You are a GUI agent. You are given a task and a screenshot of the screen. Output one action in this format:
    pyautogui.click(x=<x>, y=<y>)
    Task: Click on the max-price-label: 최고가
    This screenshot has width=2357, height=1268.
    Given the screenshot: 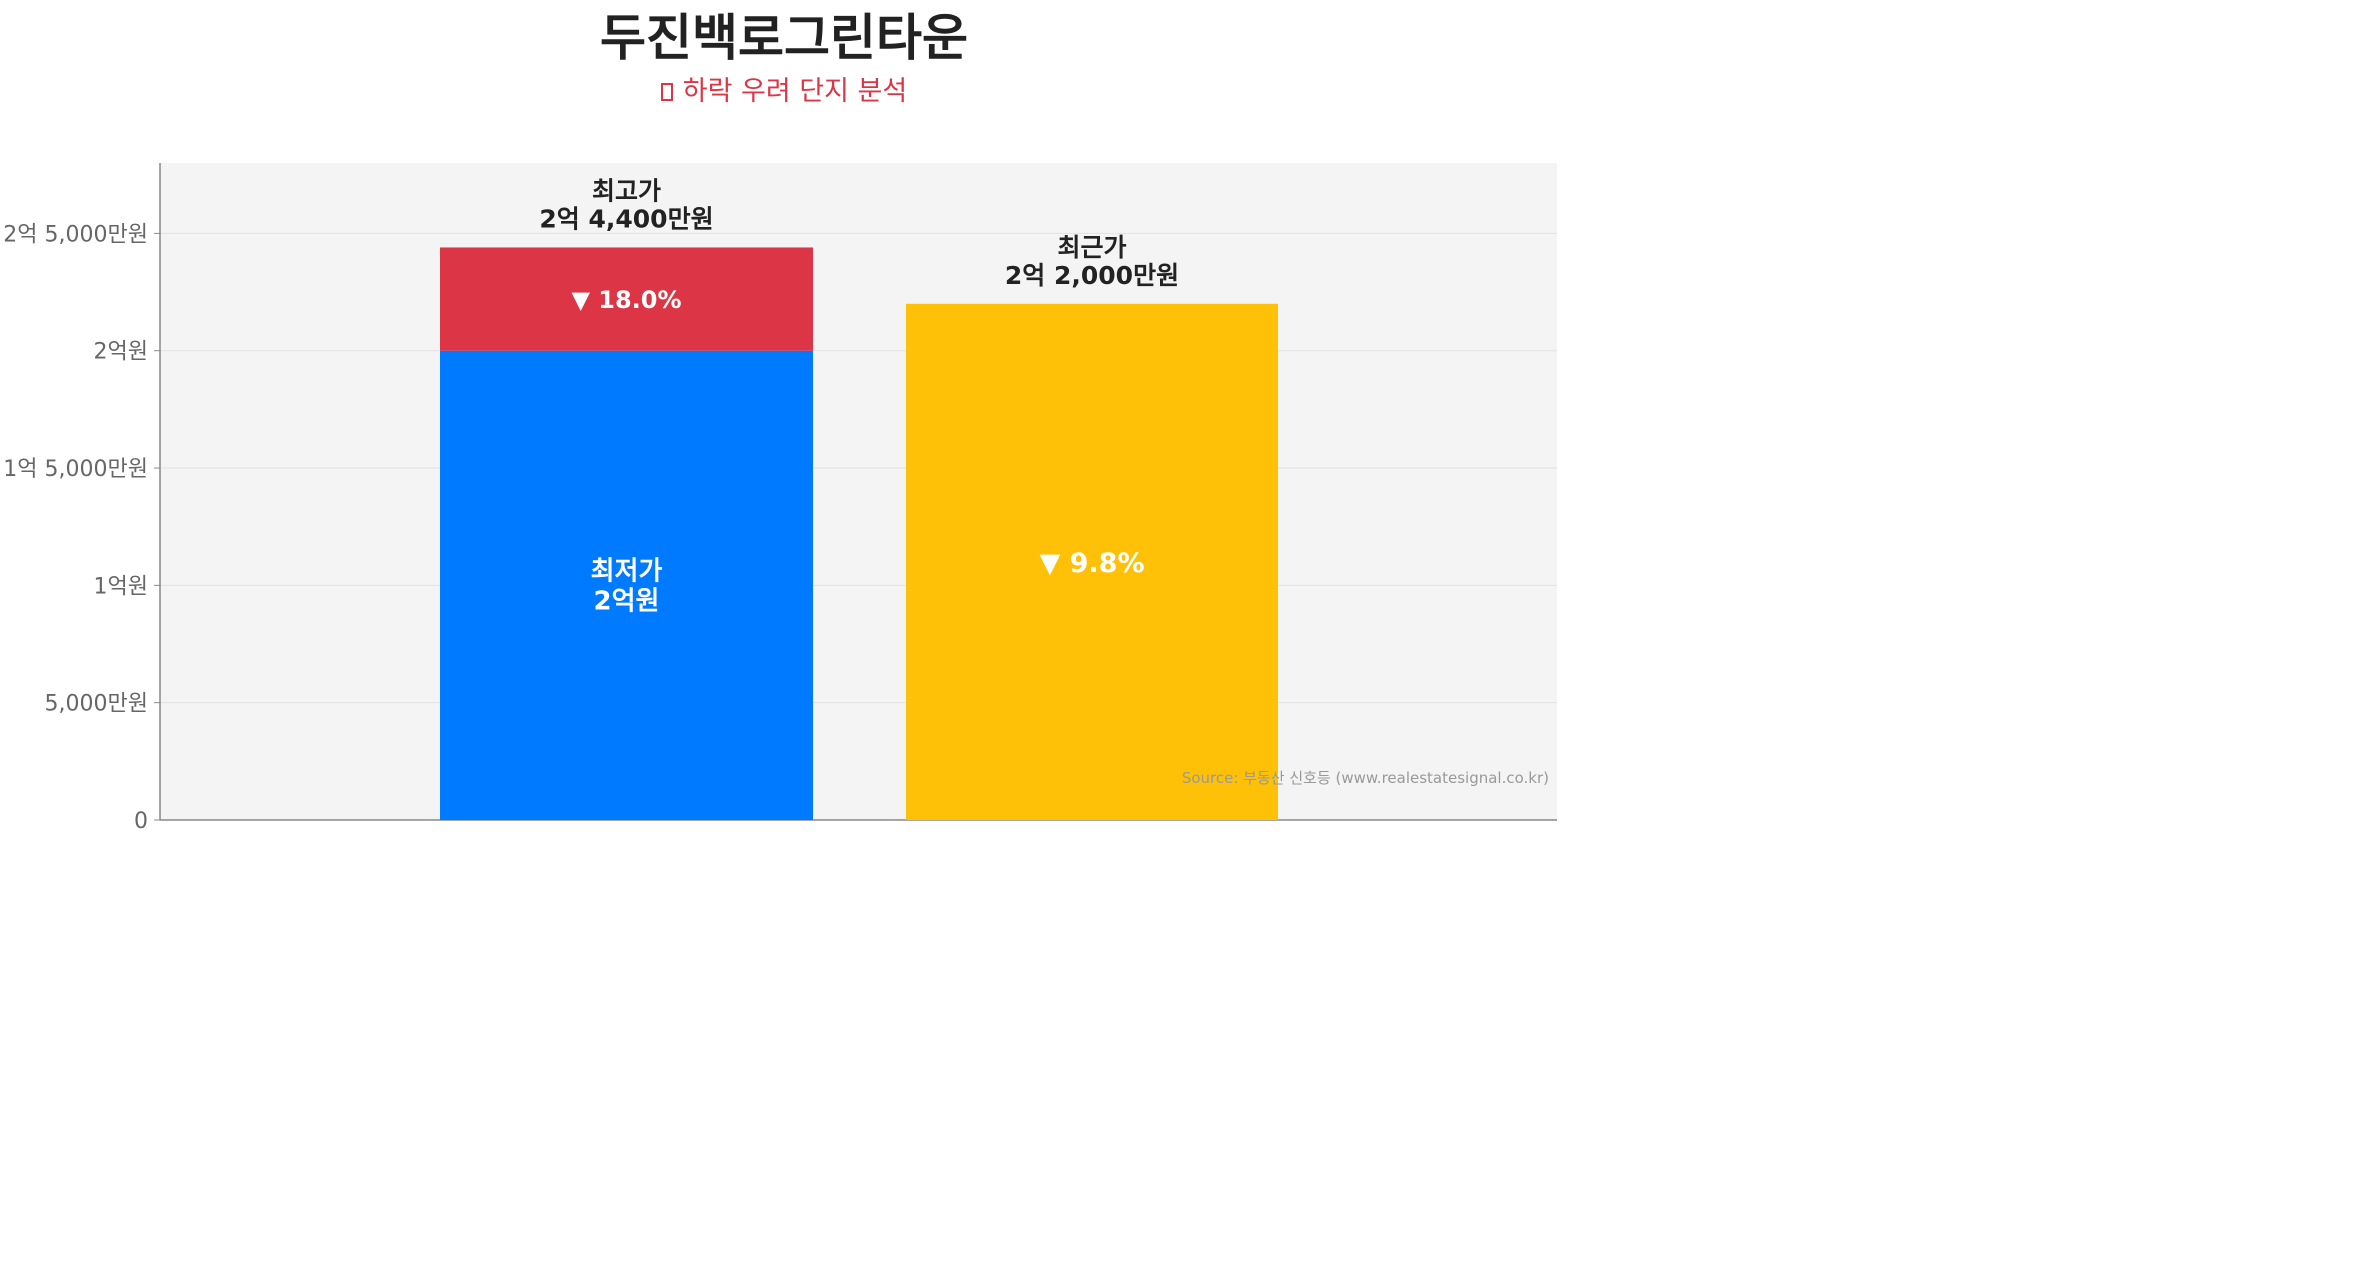 What is the action you would take?
    pyautogui.click(x=626, y=190)
    